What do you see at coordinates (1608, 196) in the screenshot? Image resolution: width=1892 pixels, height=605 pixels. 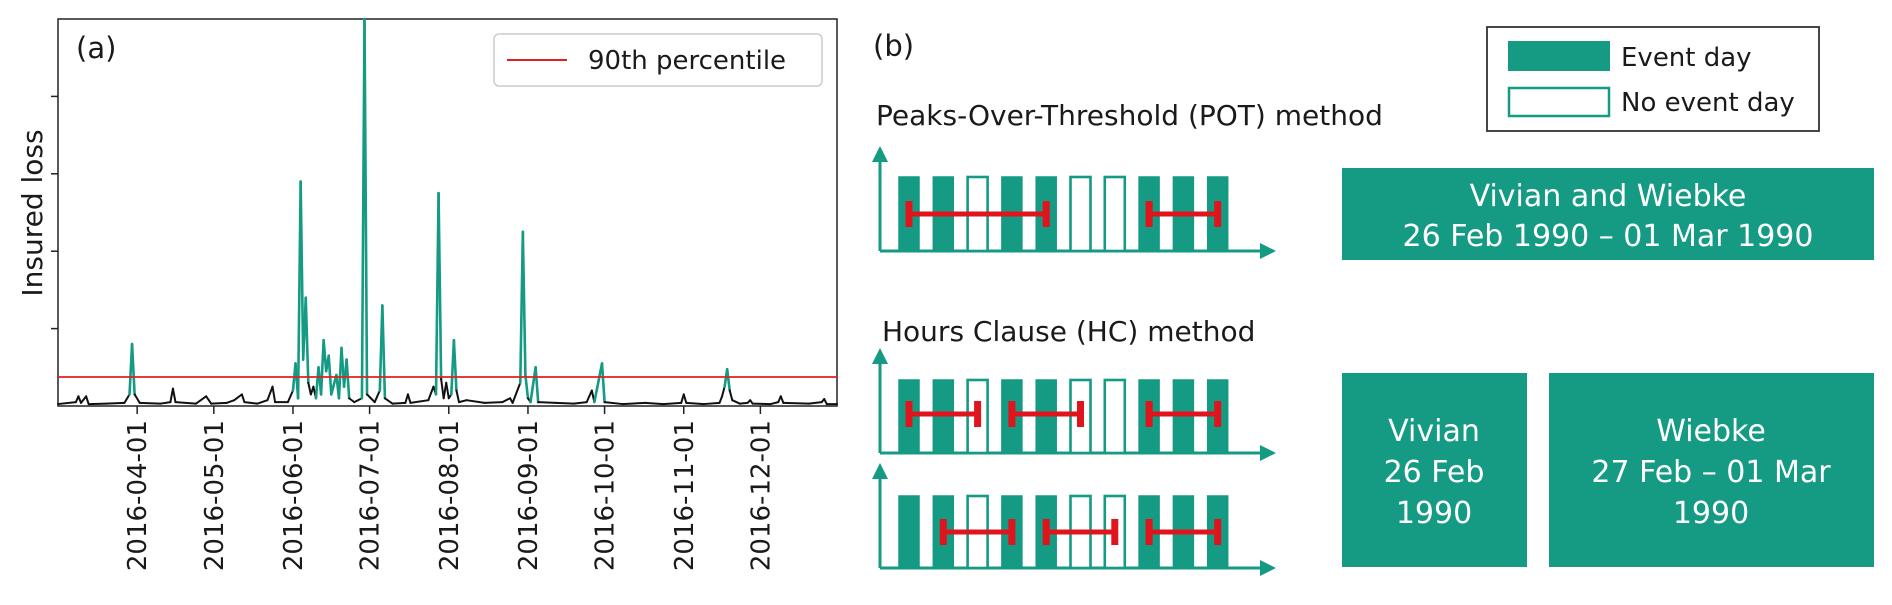 I see `pot-result-line-1: Vivian and Wiebke` at bounding box center [1608, 196].